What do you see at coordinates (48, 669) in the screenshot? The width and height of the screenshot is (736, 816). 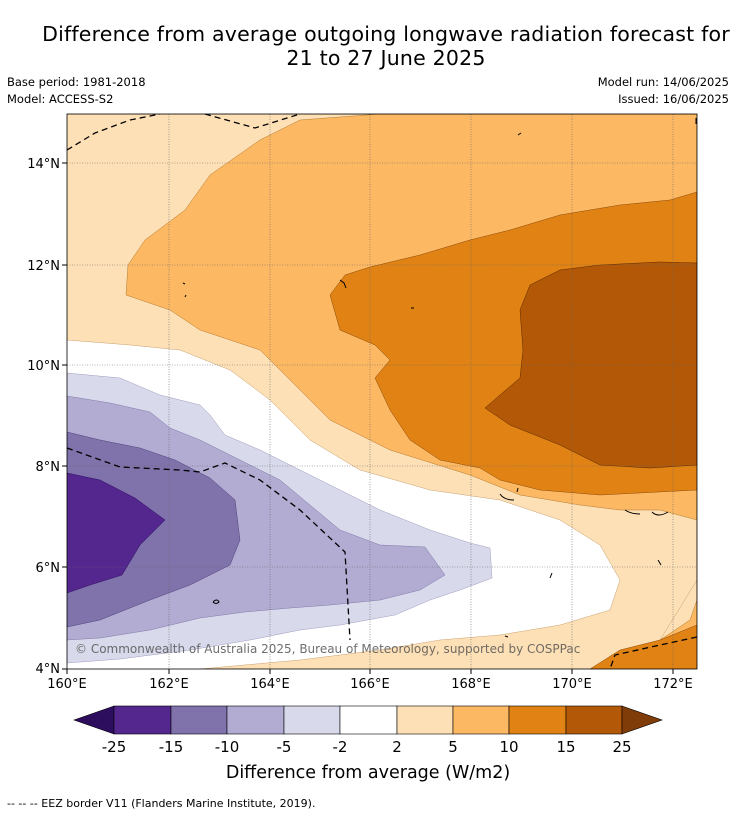 I see `lat-tick-4: 4°N` at bounding box center [48, 669].